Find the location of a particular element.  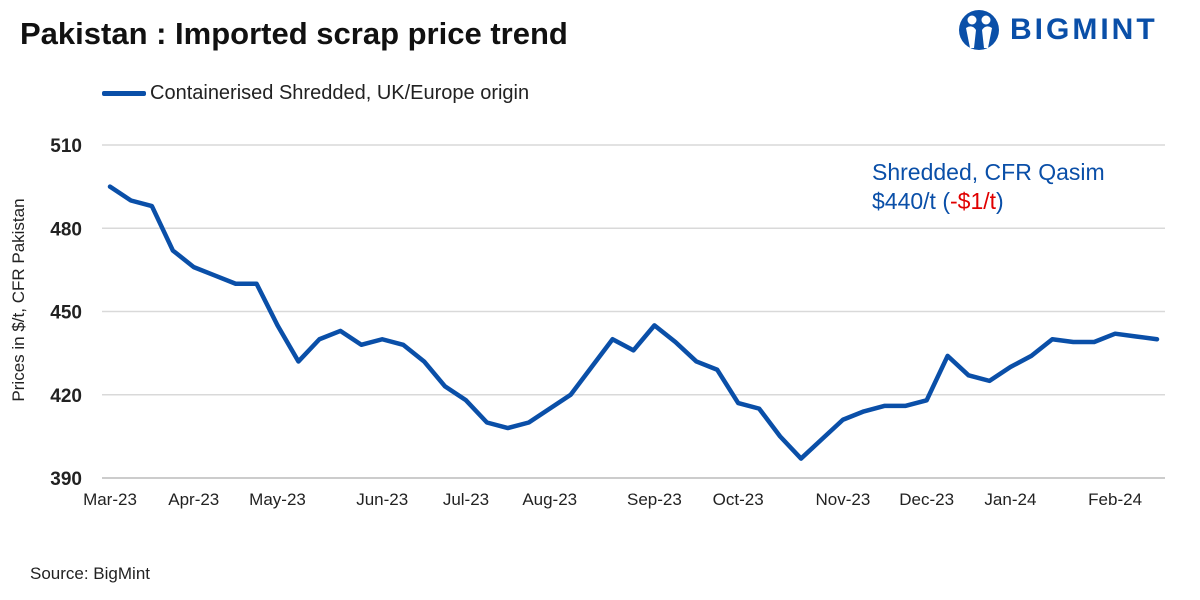

price-annotation: Shredded, CFR Qasim $440/t (-$1/t) is located at coordinates (988, 187).